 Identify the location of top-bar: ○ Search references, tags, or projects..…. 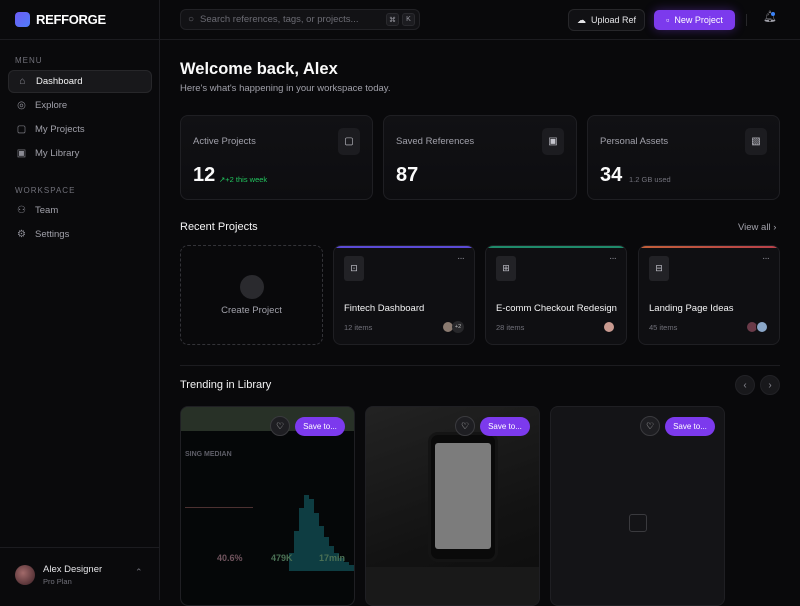
(480, 20).